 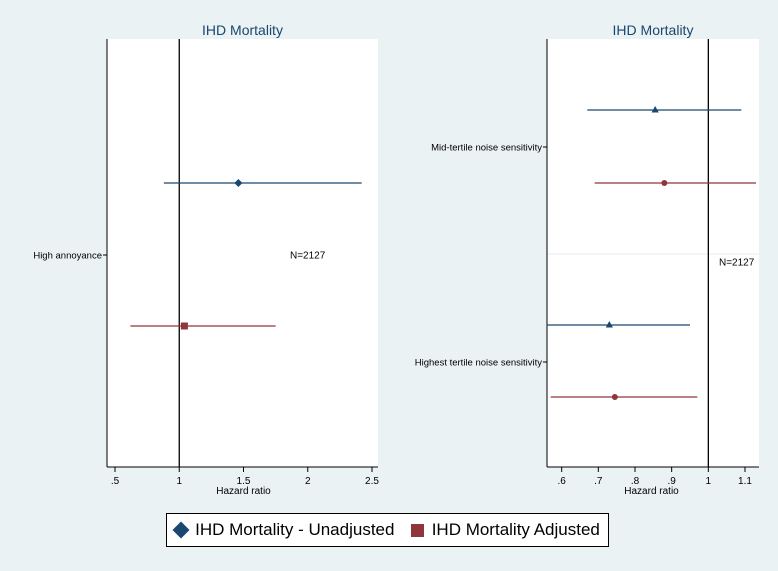 What do you see at coordinates (478, 363) in the screenshot?
I see `p2-category-label: Highest tertile noise sensitivity` at bounding box center [478, 363].